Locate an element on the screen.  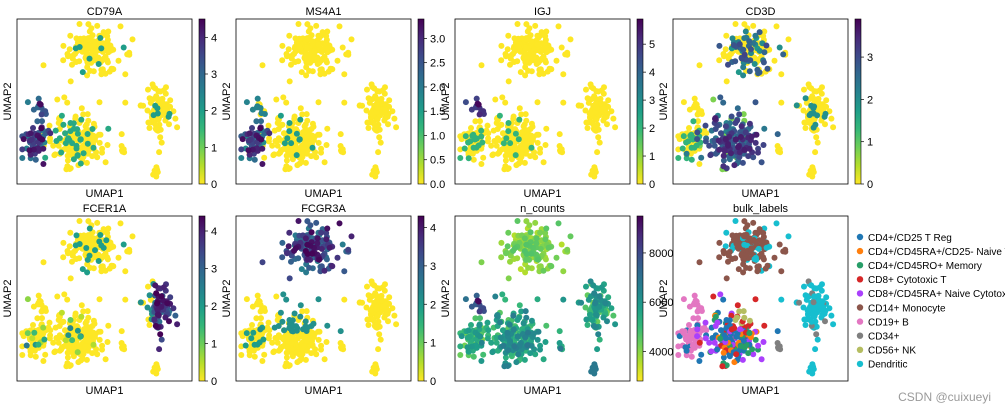
colorbar-tick-label: 2 is located at coordinates (214, 112).